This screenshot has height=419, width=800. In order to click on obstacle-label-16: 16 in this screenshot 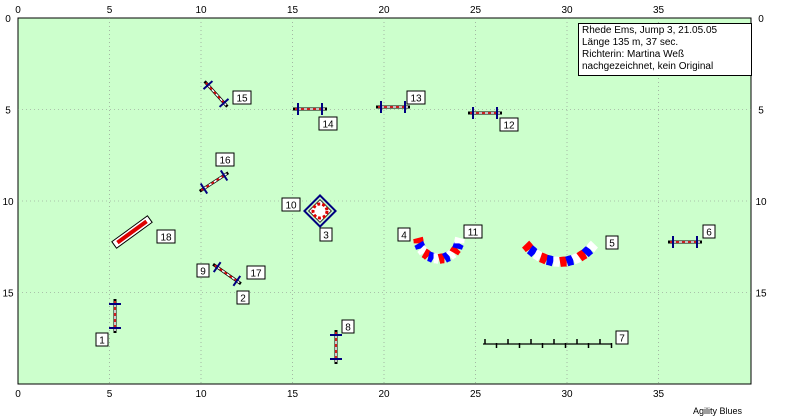, I will do `click(225, 159)`.